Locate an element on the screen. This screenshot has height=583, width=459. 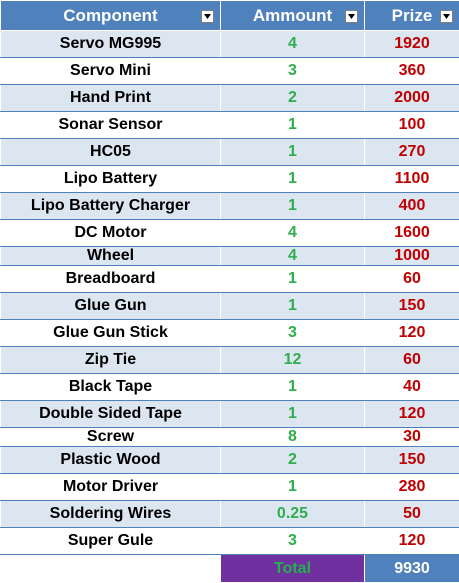
component-cell: Glue Gun Stick is located at coordinates (111, 333).